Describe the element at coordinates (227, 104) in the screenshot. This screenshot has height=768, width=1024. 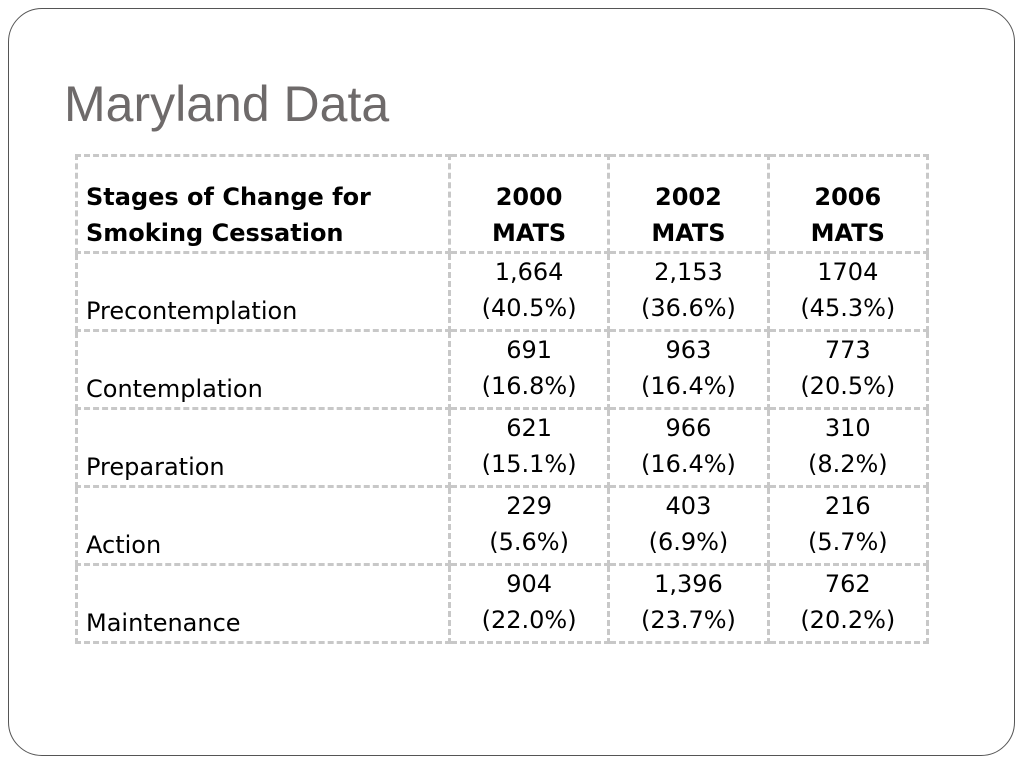
I see `page-title: Maryland Data` at that location.